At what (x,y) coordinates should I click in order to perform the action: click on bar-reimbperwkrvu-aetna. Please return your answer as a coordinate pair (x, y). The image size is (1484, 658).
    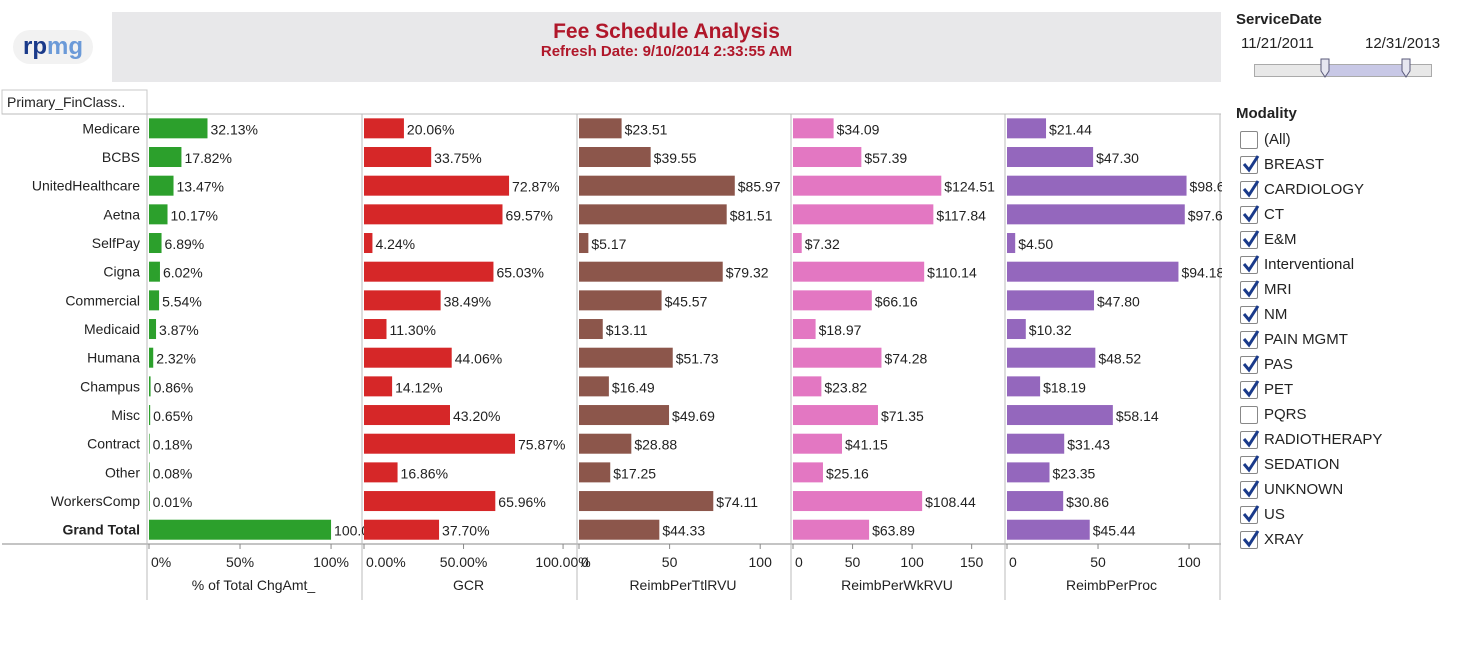
    Looking at the image, I should click on (863, 214).